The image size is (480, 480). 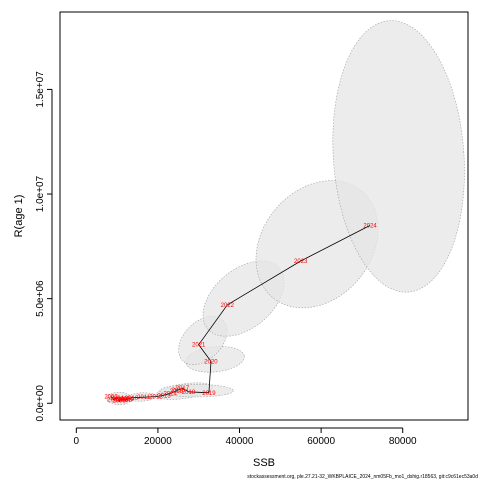 What do you see at coordinates (114, 400) in the screenshot?
I see `year-label: 2003` at bounding box center [114, 400].